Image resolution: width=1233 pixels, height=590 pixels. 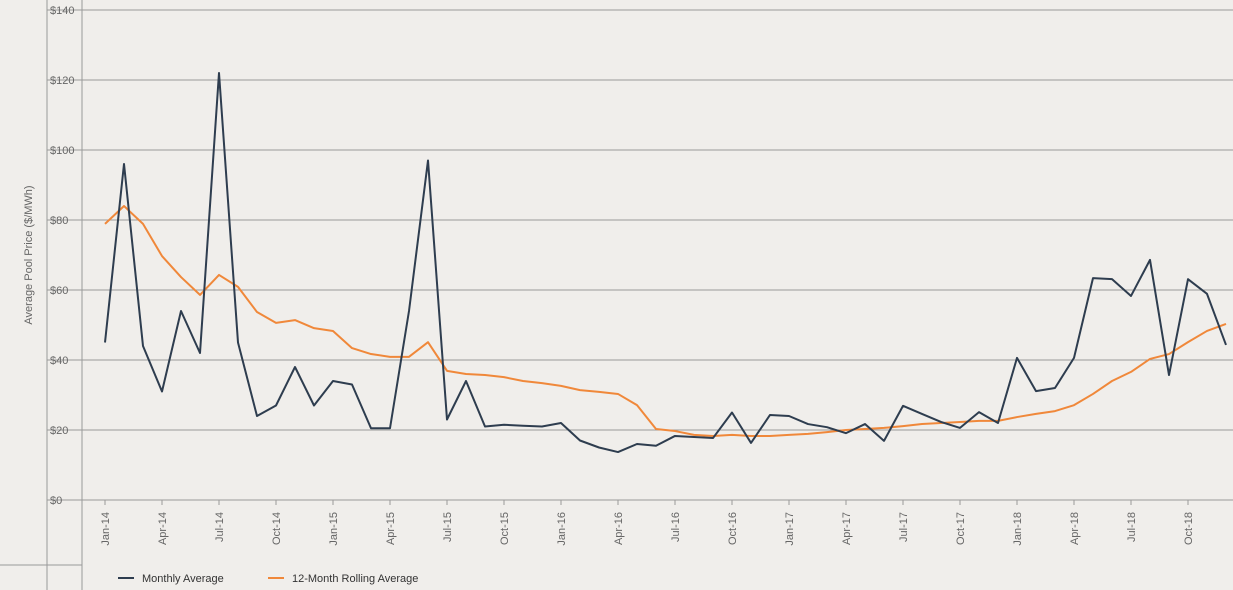 What do you see at coordinates (790, 529) in the screenshot?
I see `x-tick-label: Jan-17` at bounding box center [790, 529].